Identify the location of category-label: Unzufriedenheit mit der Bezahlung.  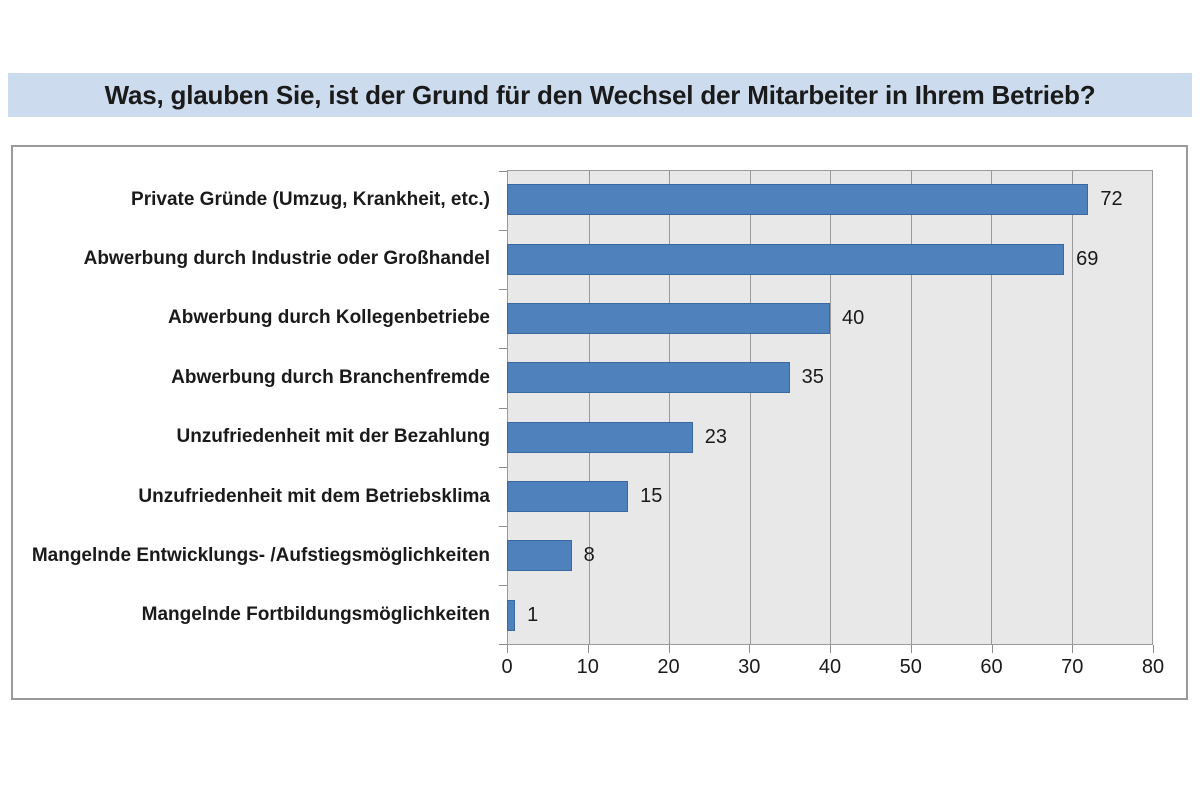
(333, 437).